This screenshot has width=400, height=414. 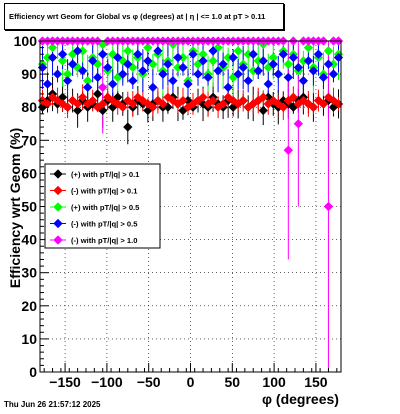 What do you see at coordinates (29, 107) in the screenshot?
I see `y-tick-label: 80` at bounding box center [29, 107].